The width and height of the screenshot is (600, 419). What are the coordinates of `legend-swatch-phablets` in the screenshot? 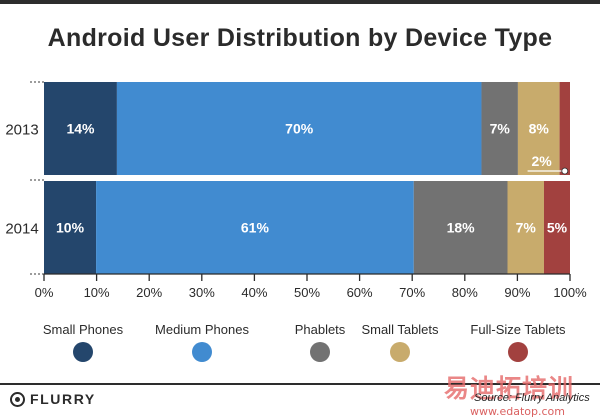 It's located at (320, 352).